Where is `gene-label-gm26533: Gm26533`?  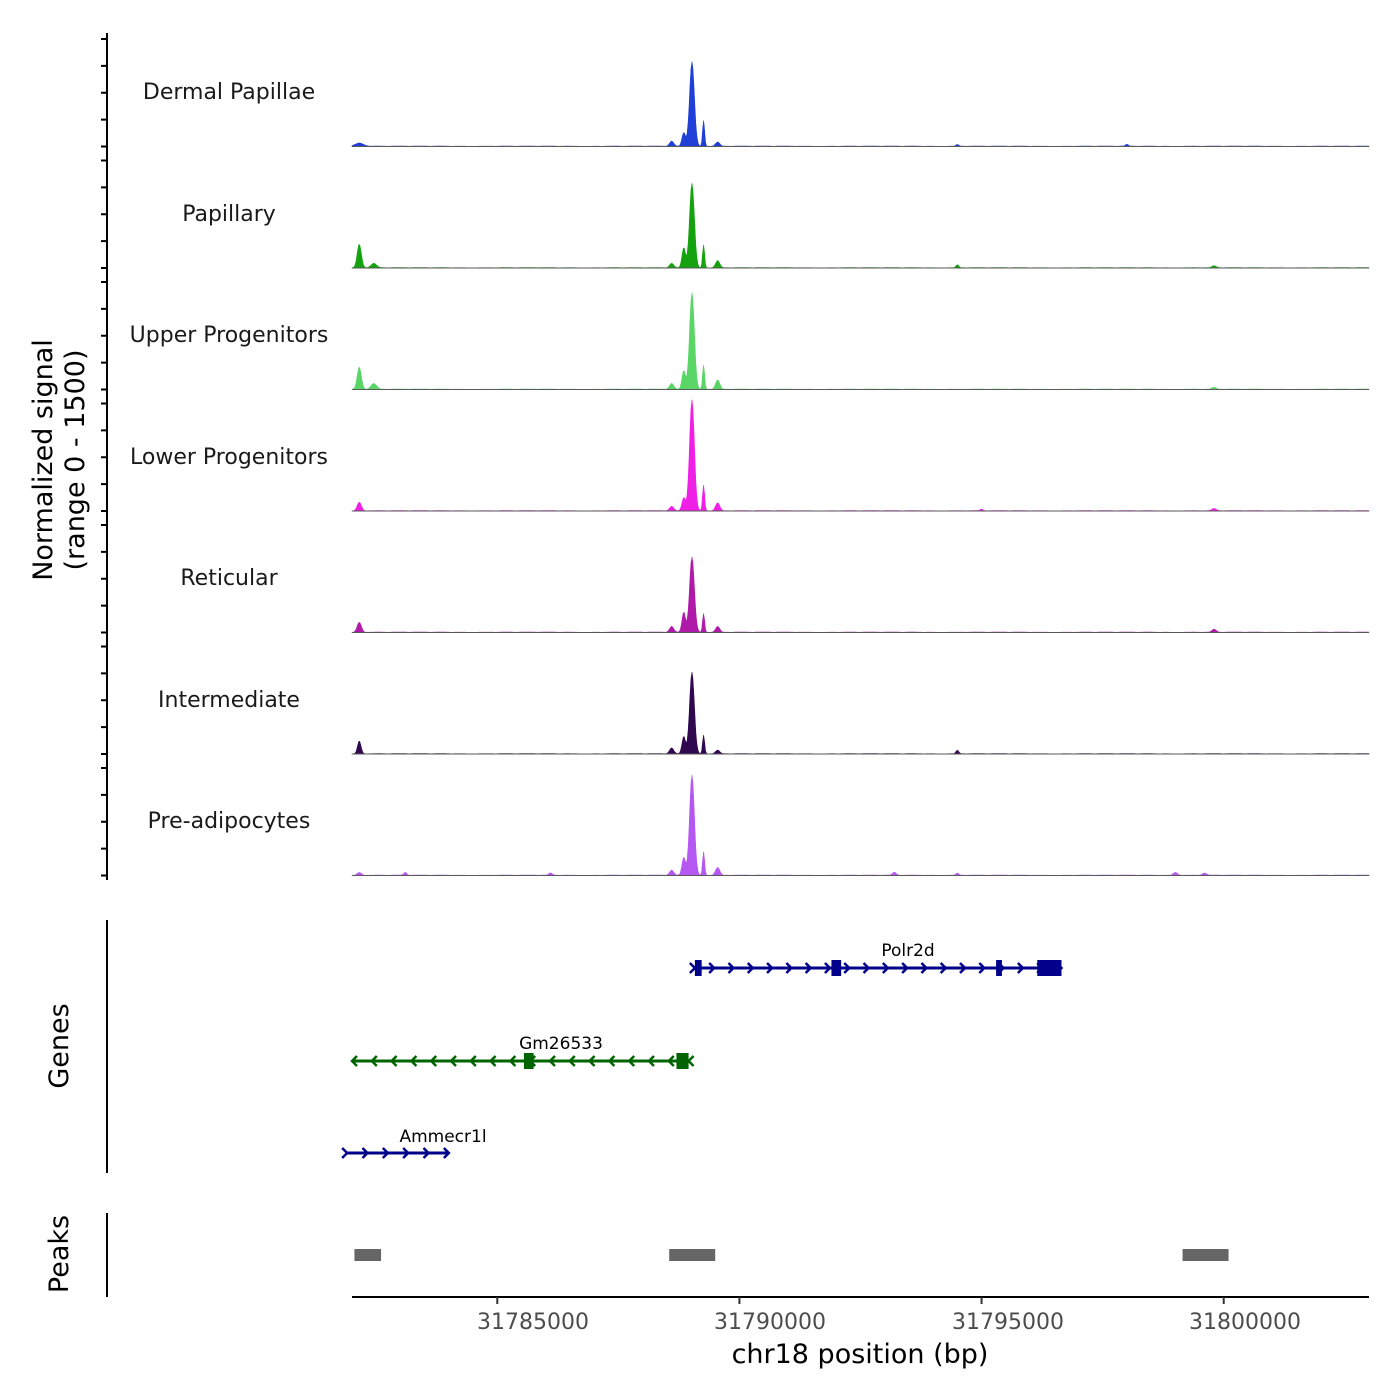 gene-label-gm26533: Gm26533 is located at coordinates (561, 1044).